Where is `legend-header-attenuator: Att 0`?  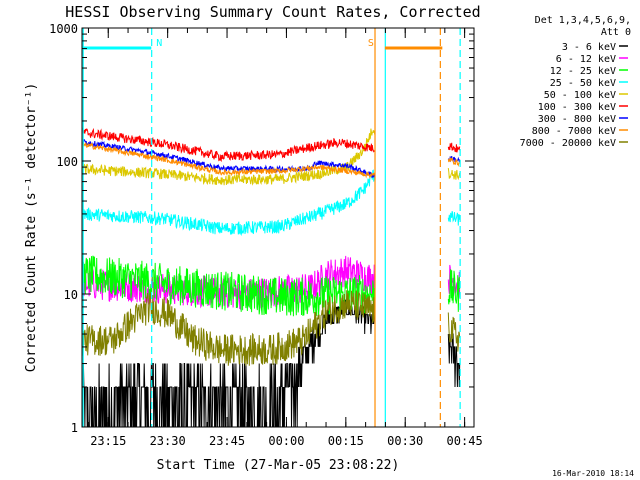
legend-header-attenuator: Att 0 is located at coordinates (616, 32).